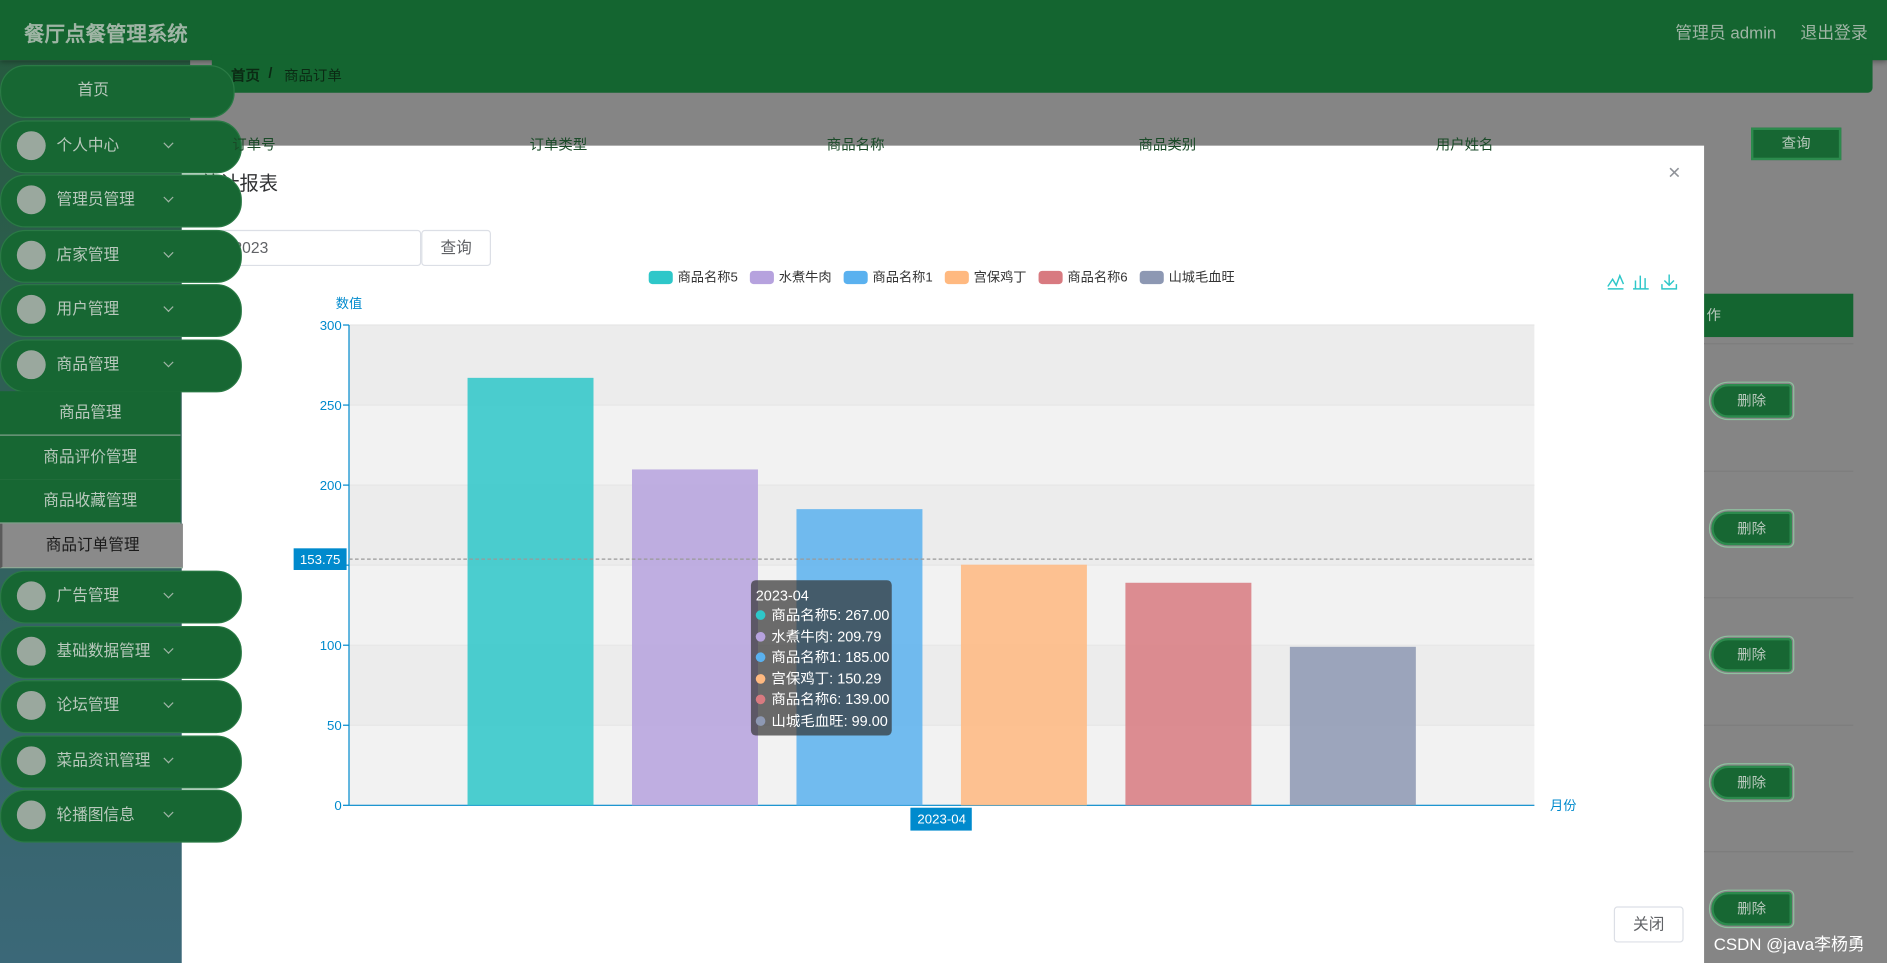  What do you see at coordinates (106, 34) in the screenshot?
I see `app-title: 餐厅点餐管理系统` at bounding box center [106, 34].